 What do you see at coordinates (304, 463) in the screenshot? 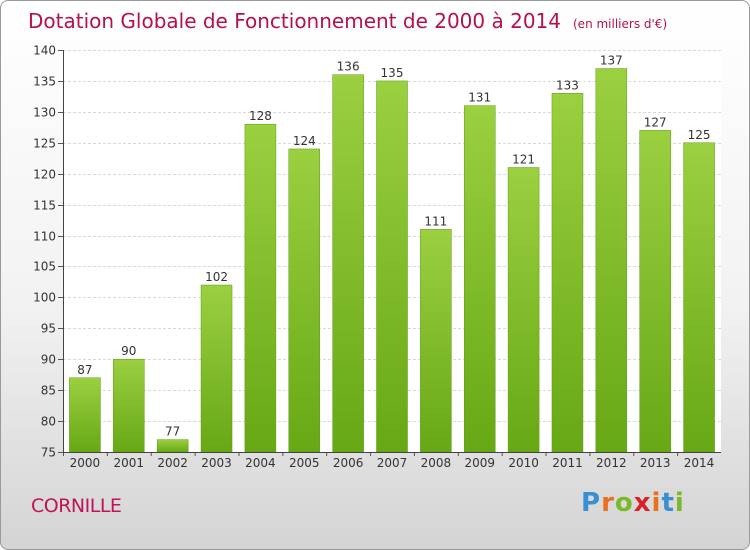
I see `x-tick-label: 2005` at bounding box center [304, 463].